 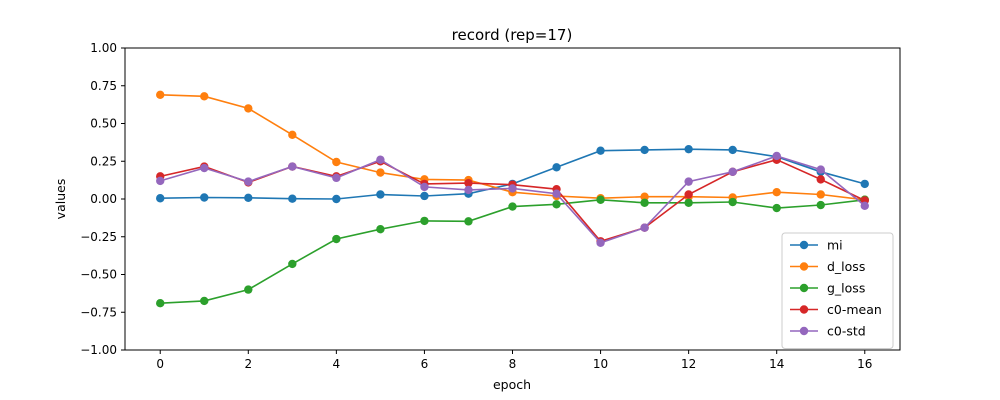 I want to click on legend-item-d_loss: d_loss, so click(x=827, y=266).